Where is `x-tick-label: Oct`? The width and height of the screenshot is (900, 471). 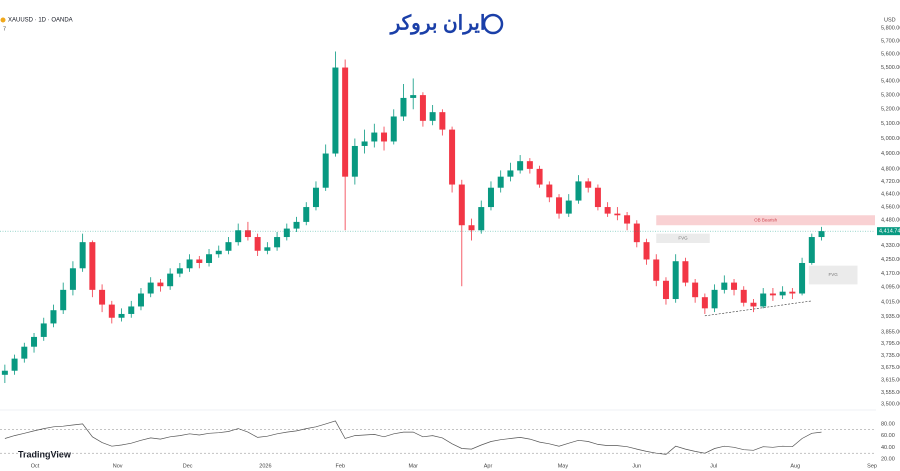
x-tick-label: Oct is located at coordinates (35, 466).